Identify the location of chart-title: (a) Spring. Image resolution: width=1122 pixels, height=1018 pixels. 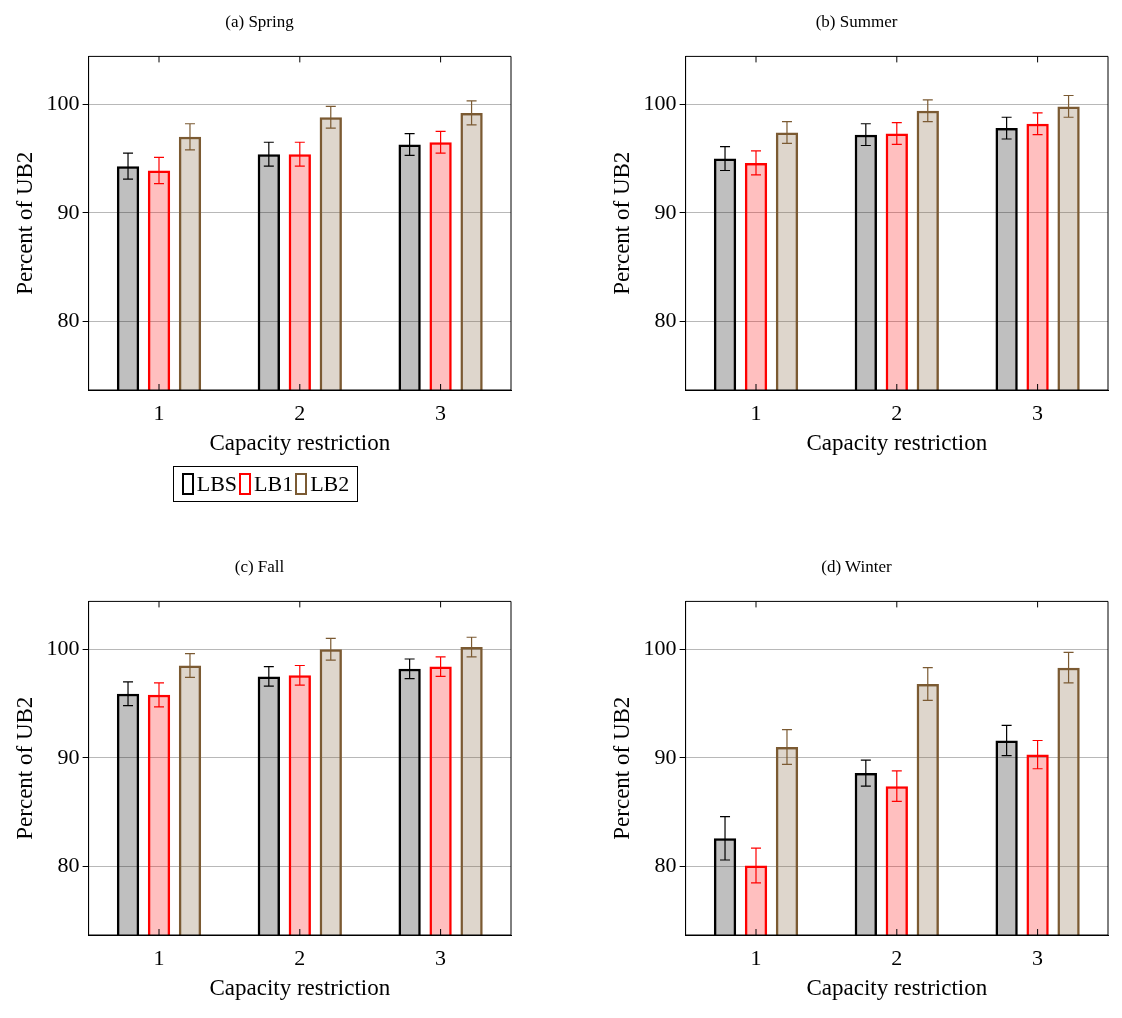
(260, 21).